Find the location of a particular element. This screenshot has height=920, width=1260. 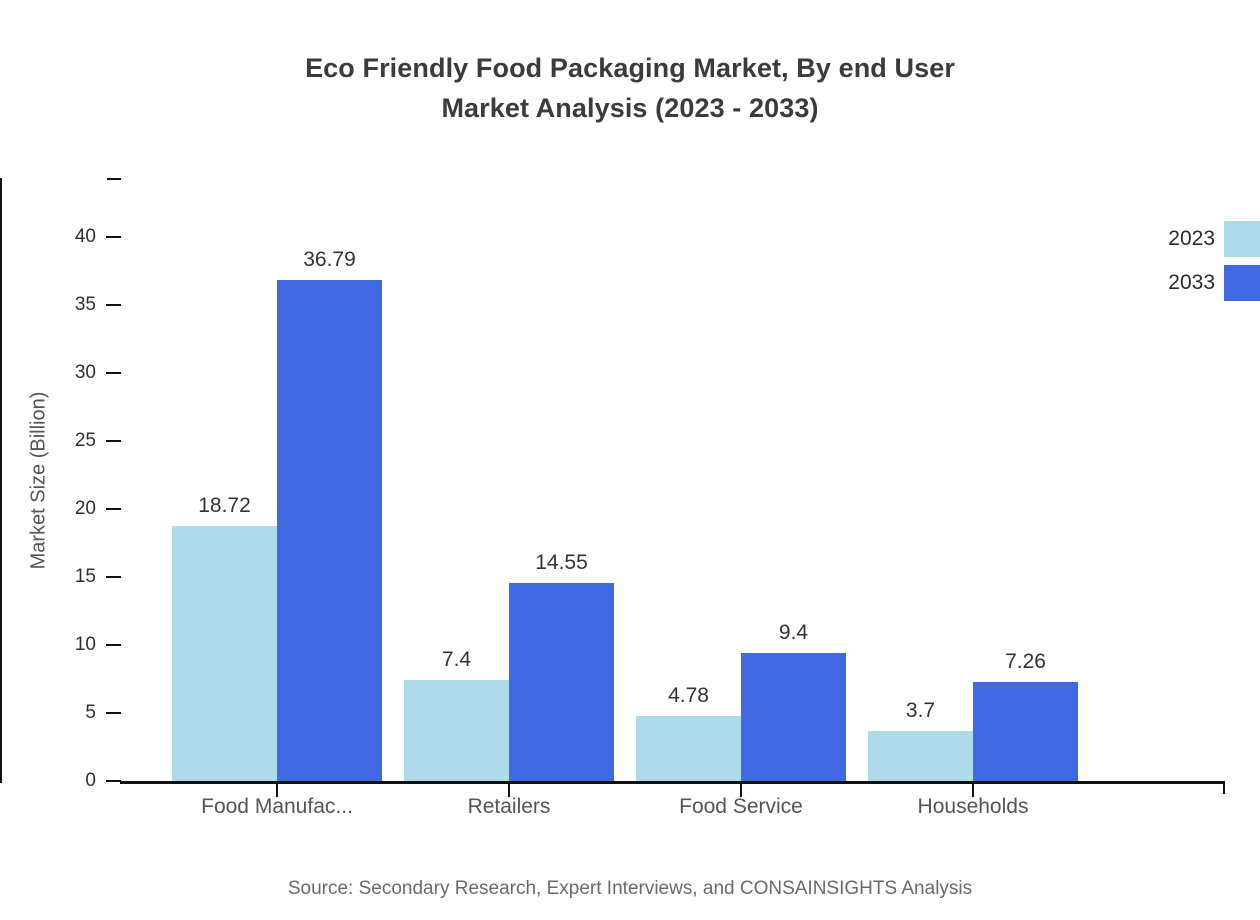

bar-value-label: 7.4 is located at coordinates (456, 660).